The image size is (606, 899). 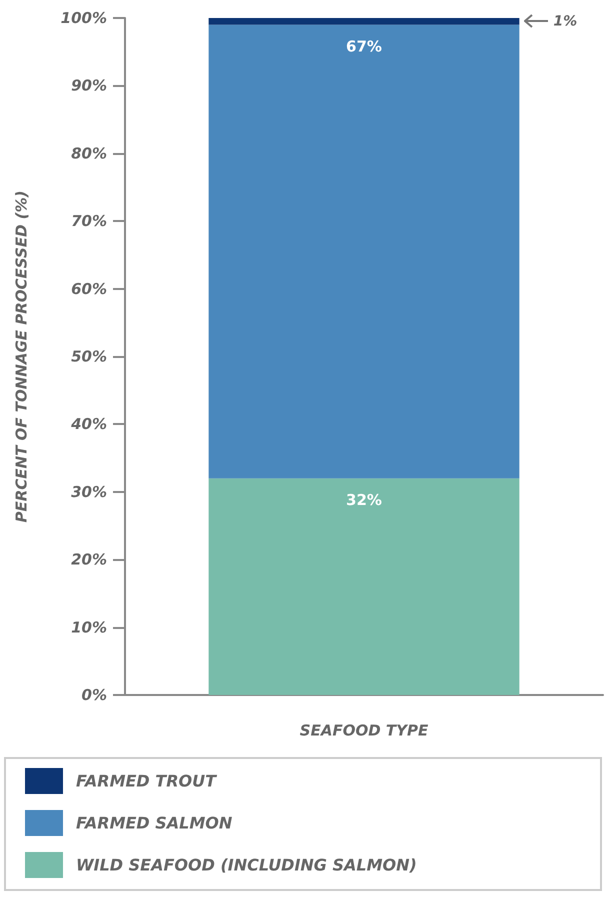 I want to click on y-tick-label: 80%, so click(x=89, y=153).